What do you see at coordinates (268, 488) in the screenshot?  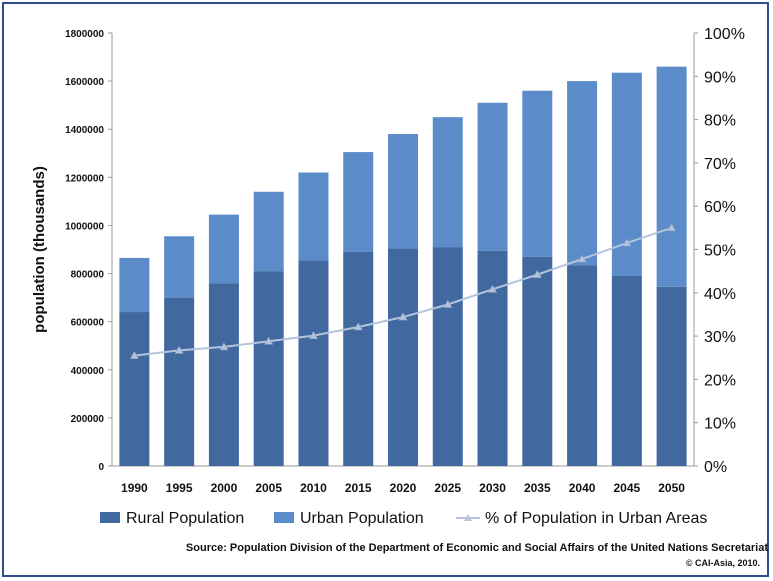 I see `x-tick-label: 2005` at bounding box center [268, 488].